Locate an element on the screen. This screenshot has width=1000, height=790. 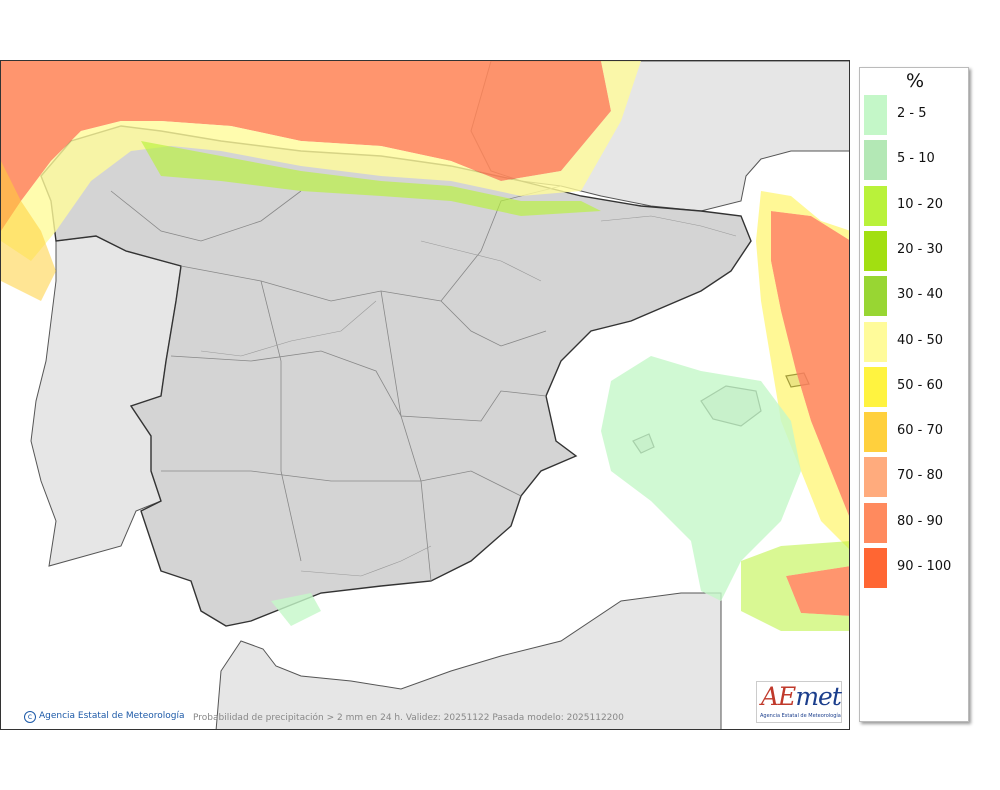
legend-item: 70 - 80 is located at coordinates (917, 477).